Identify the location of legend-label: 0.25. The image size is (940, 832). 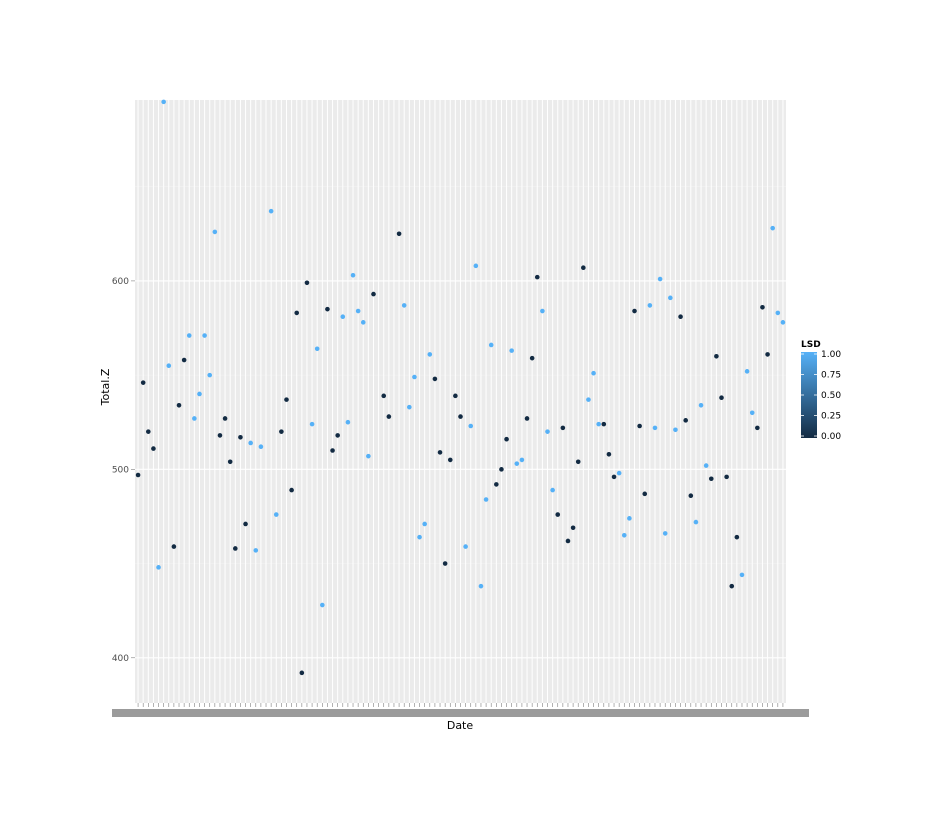
(831, 417).